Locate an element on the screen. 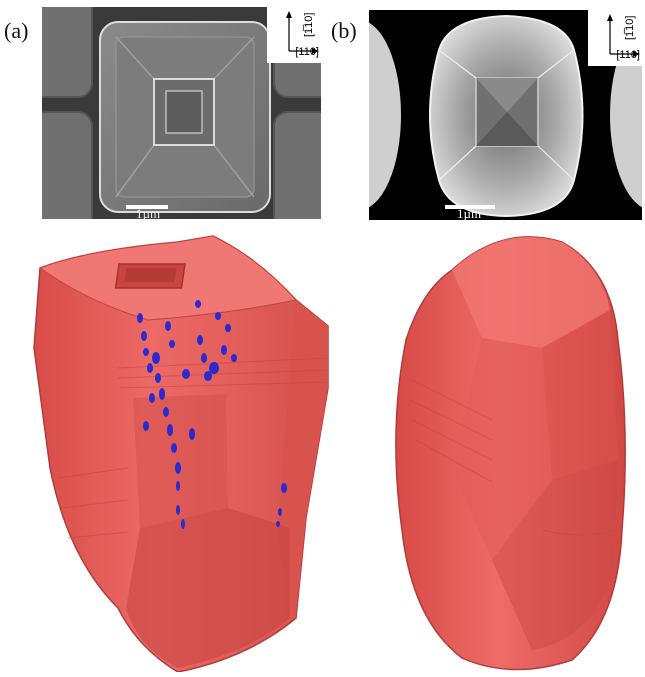 Image resolution: width=645 pixels, height=677 pixels. sem-image-a: [110] [1̅10] 1µm is located at coordinates (181, 113).